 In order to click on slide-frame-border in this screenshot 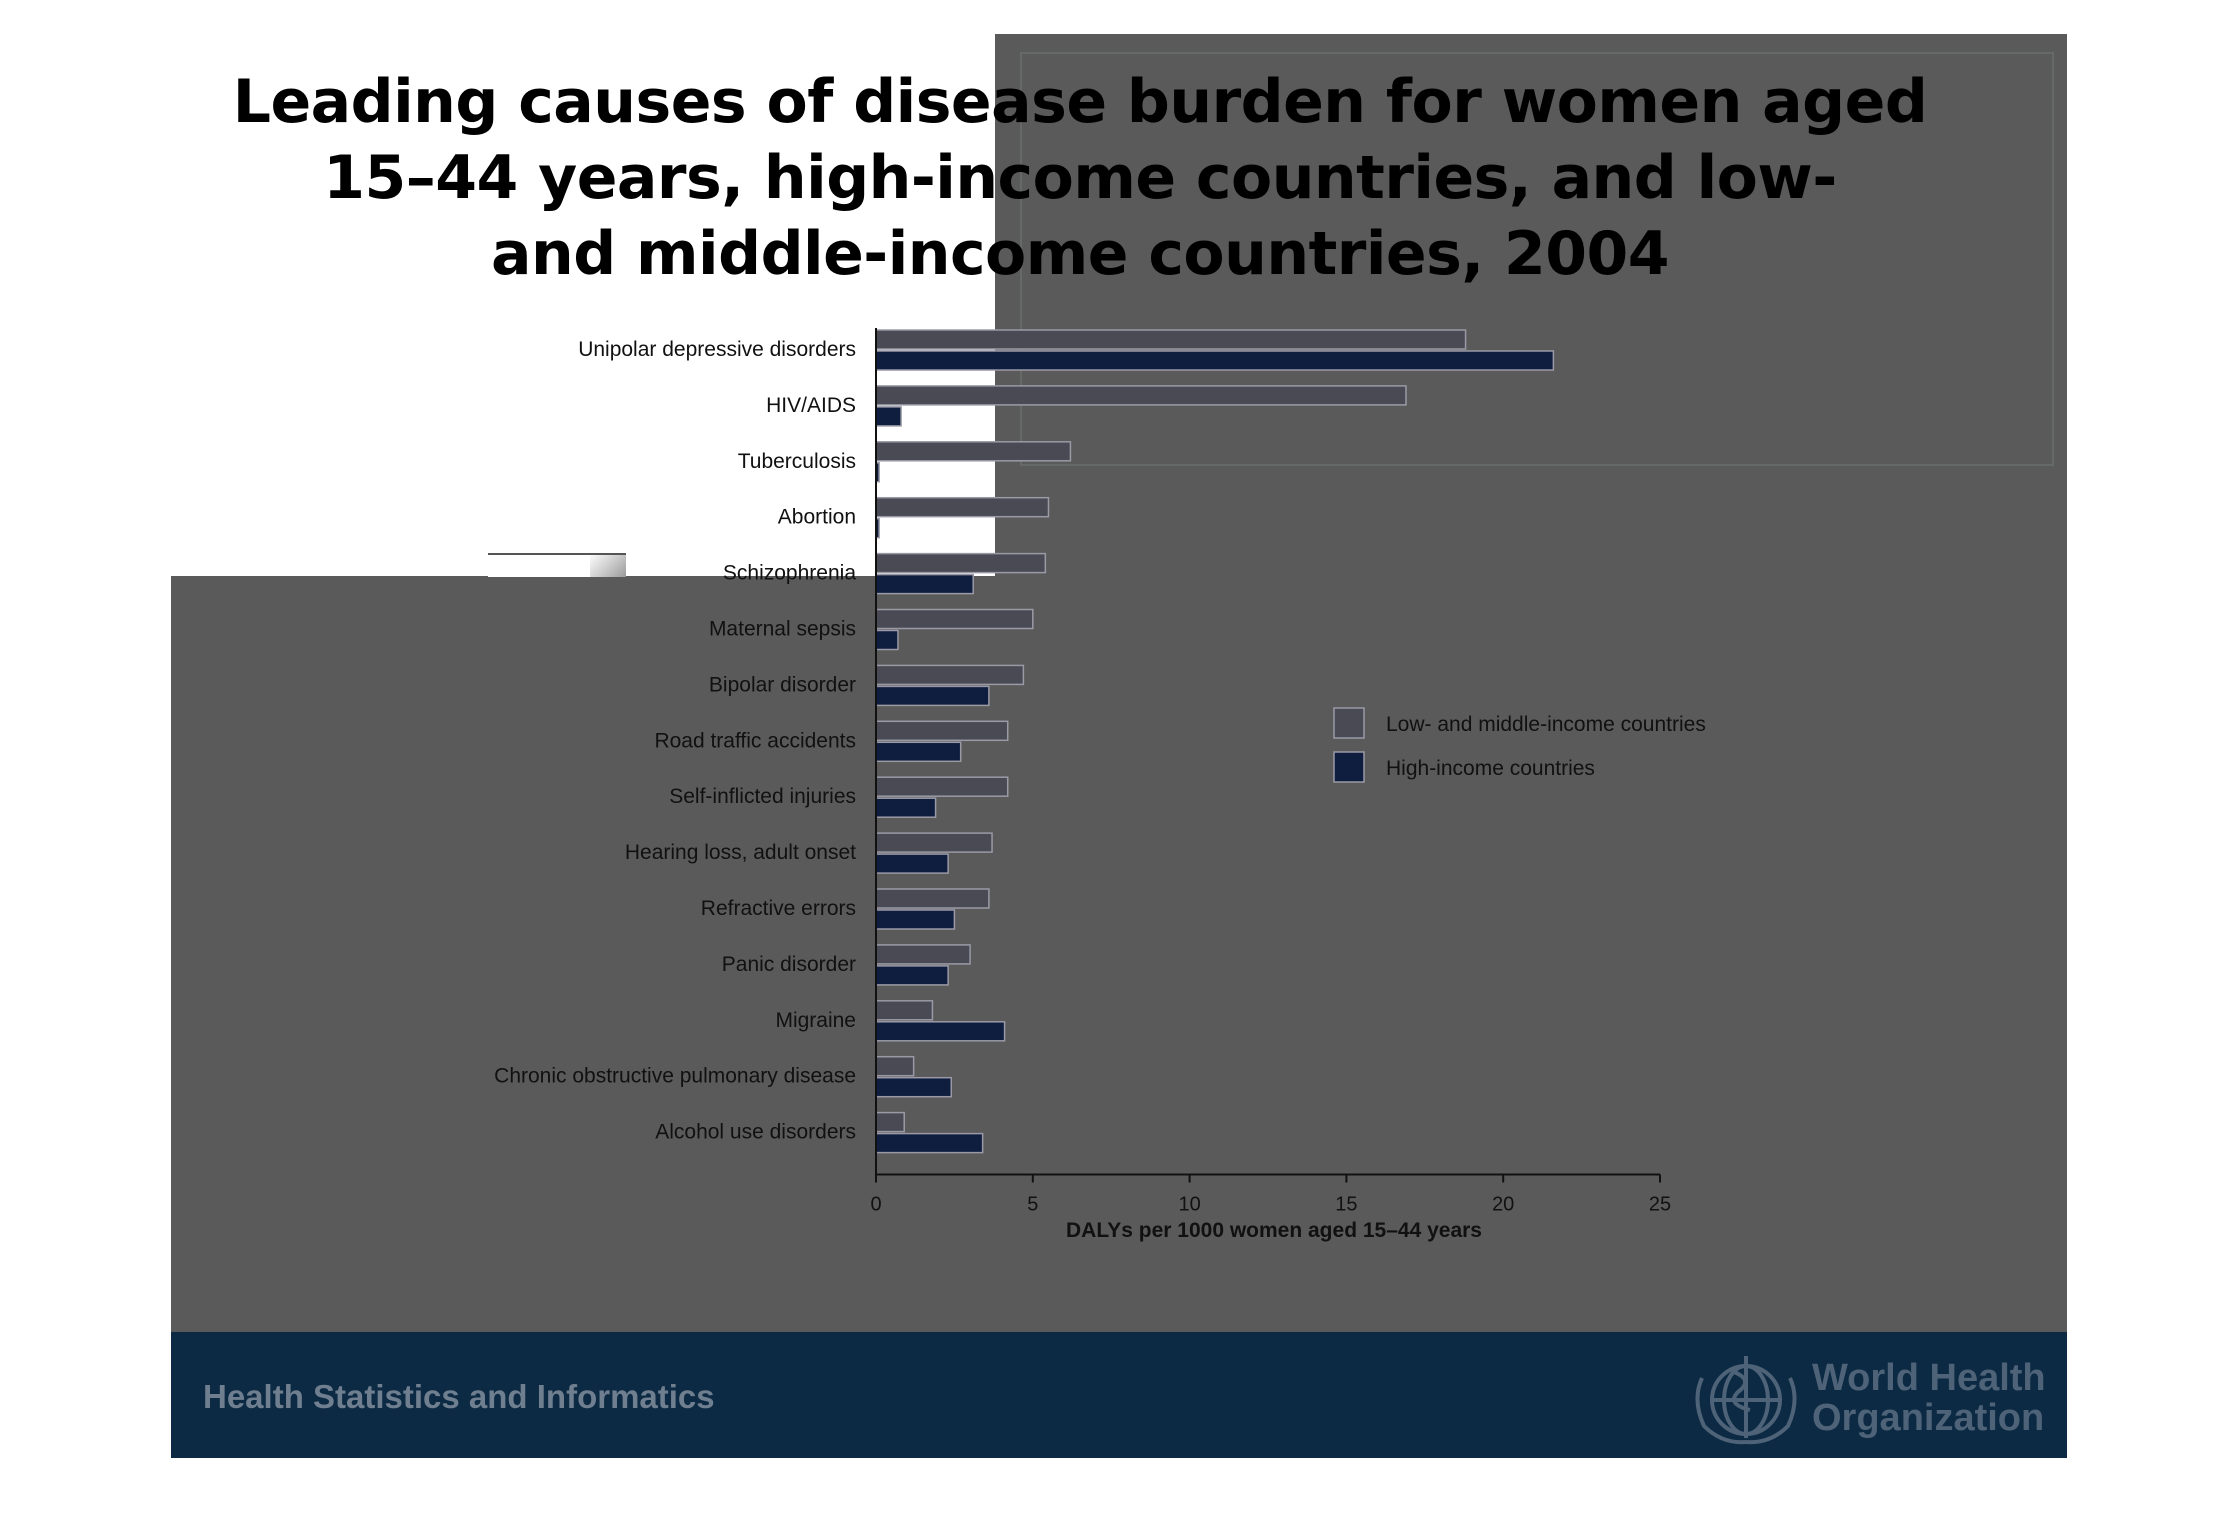, I will do `click(1537, 259)`.